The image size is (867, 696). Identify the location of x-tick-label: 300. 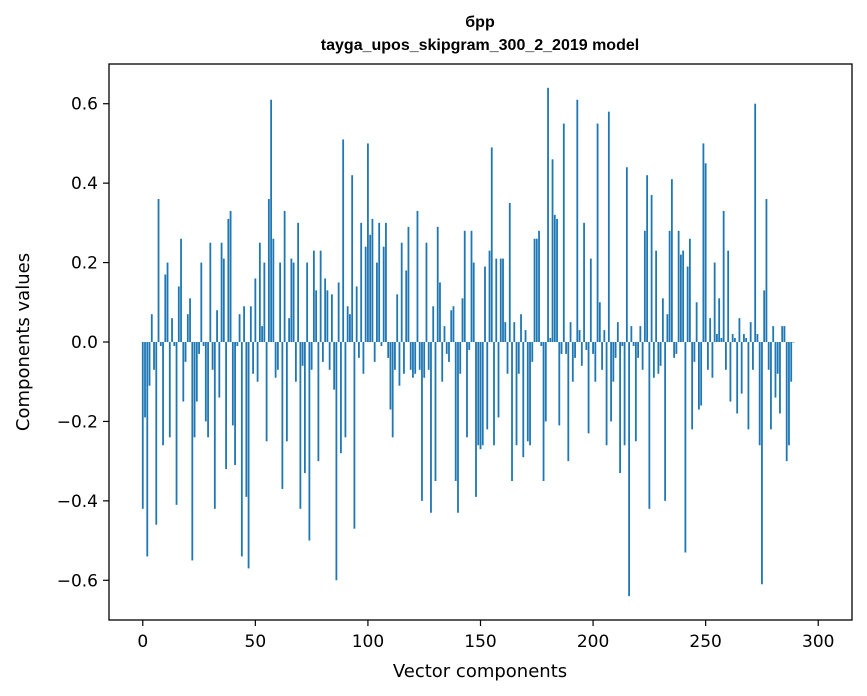
(818, 642).